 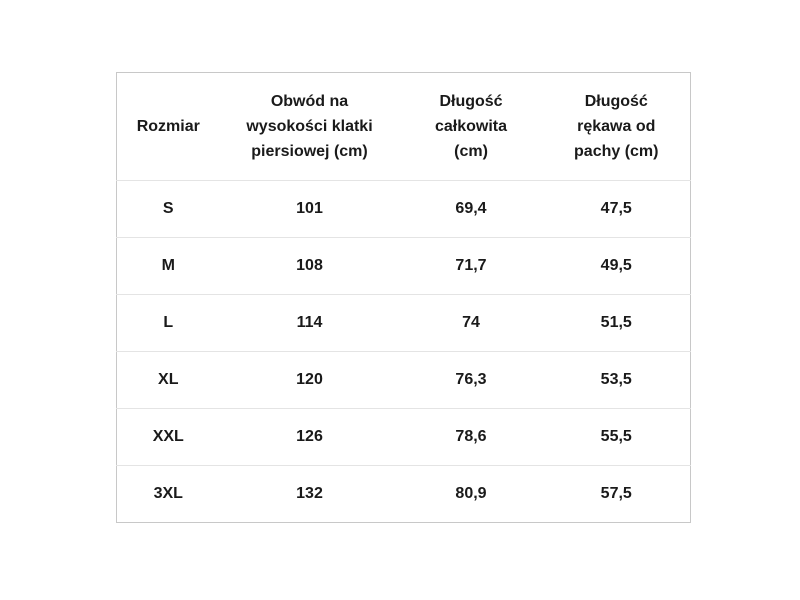 I want to click on header-sleeve-line: Długość, so click(x=616, y=101).